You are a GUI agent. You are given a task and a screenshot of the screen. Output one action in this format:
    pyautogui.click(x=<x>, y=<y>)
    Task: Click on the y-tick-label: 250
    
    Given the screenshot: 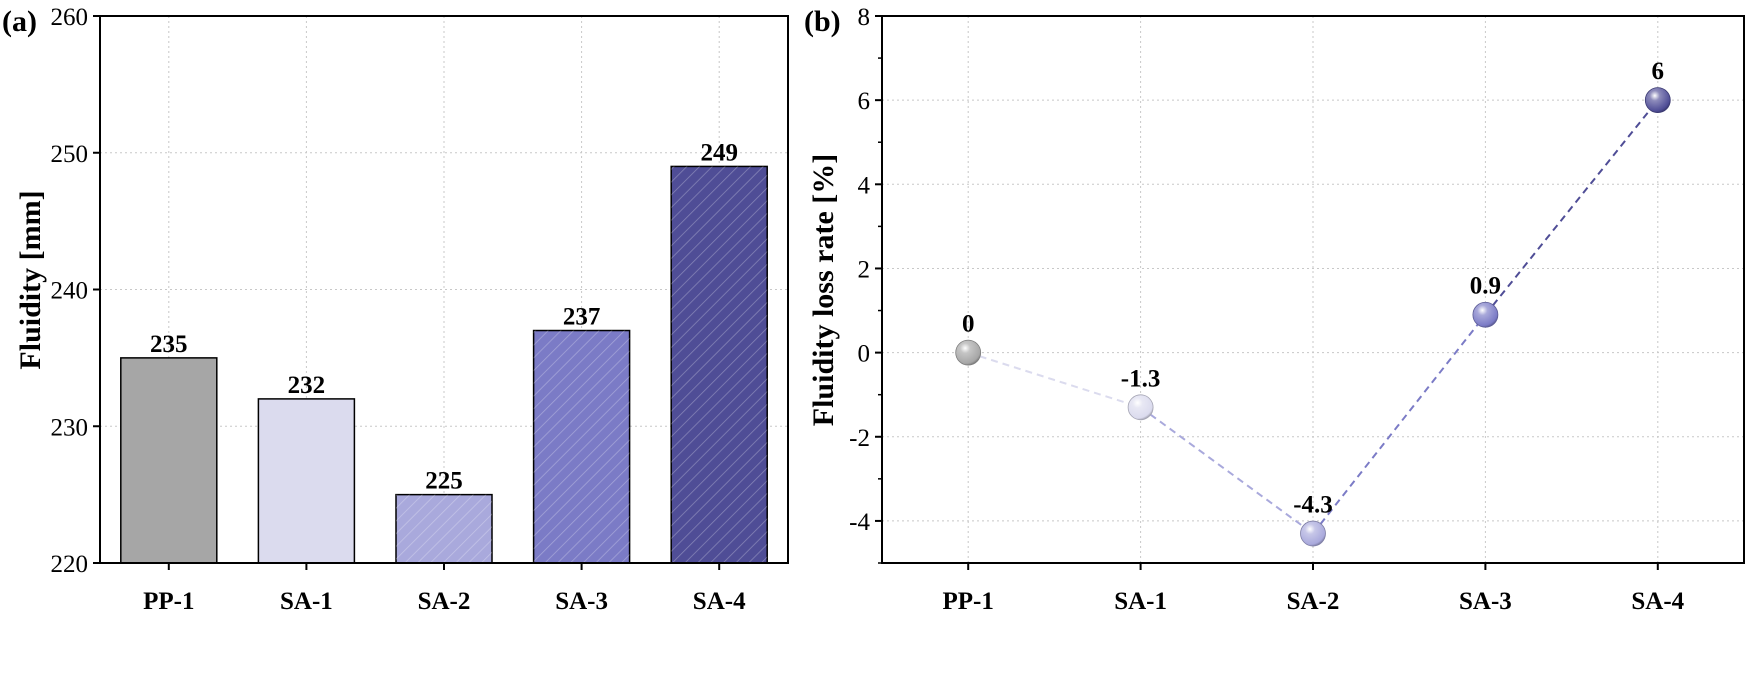 What is the action you would take?
    pyautogui.click(x=70, y=154)
    